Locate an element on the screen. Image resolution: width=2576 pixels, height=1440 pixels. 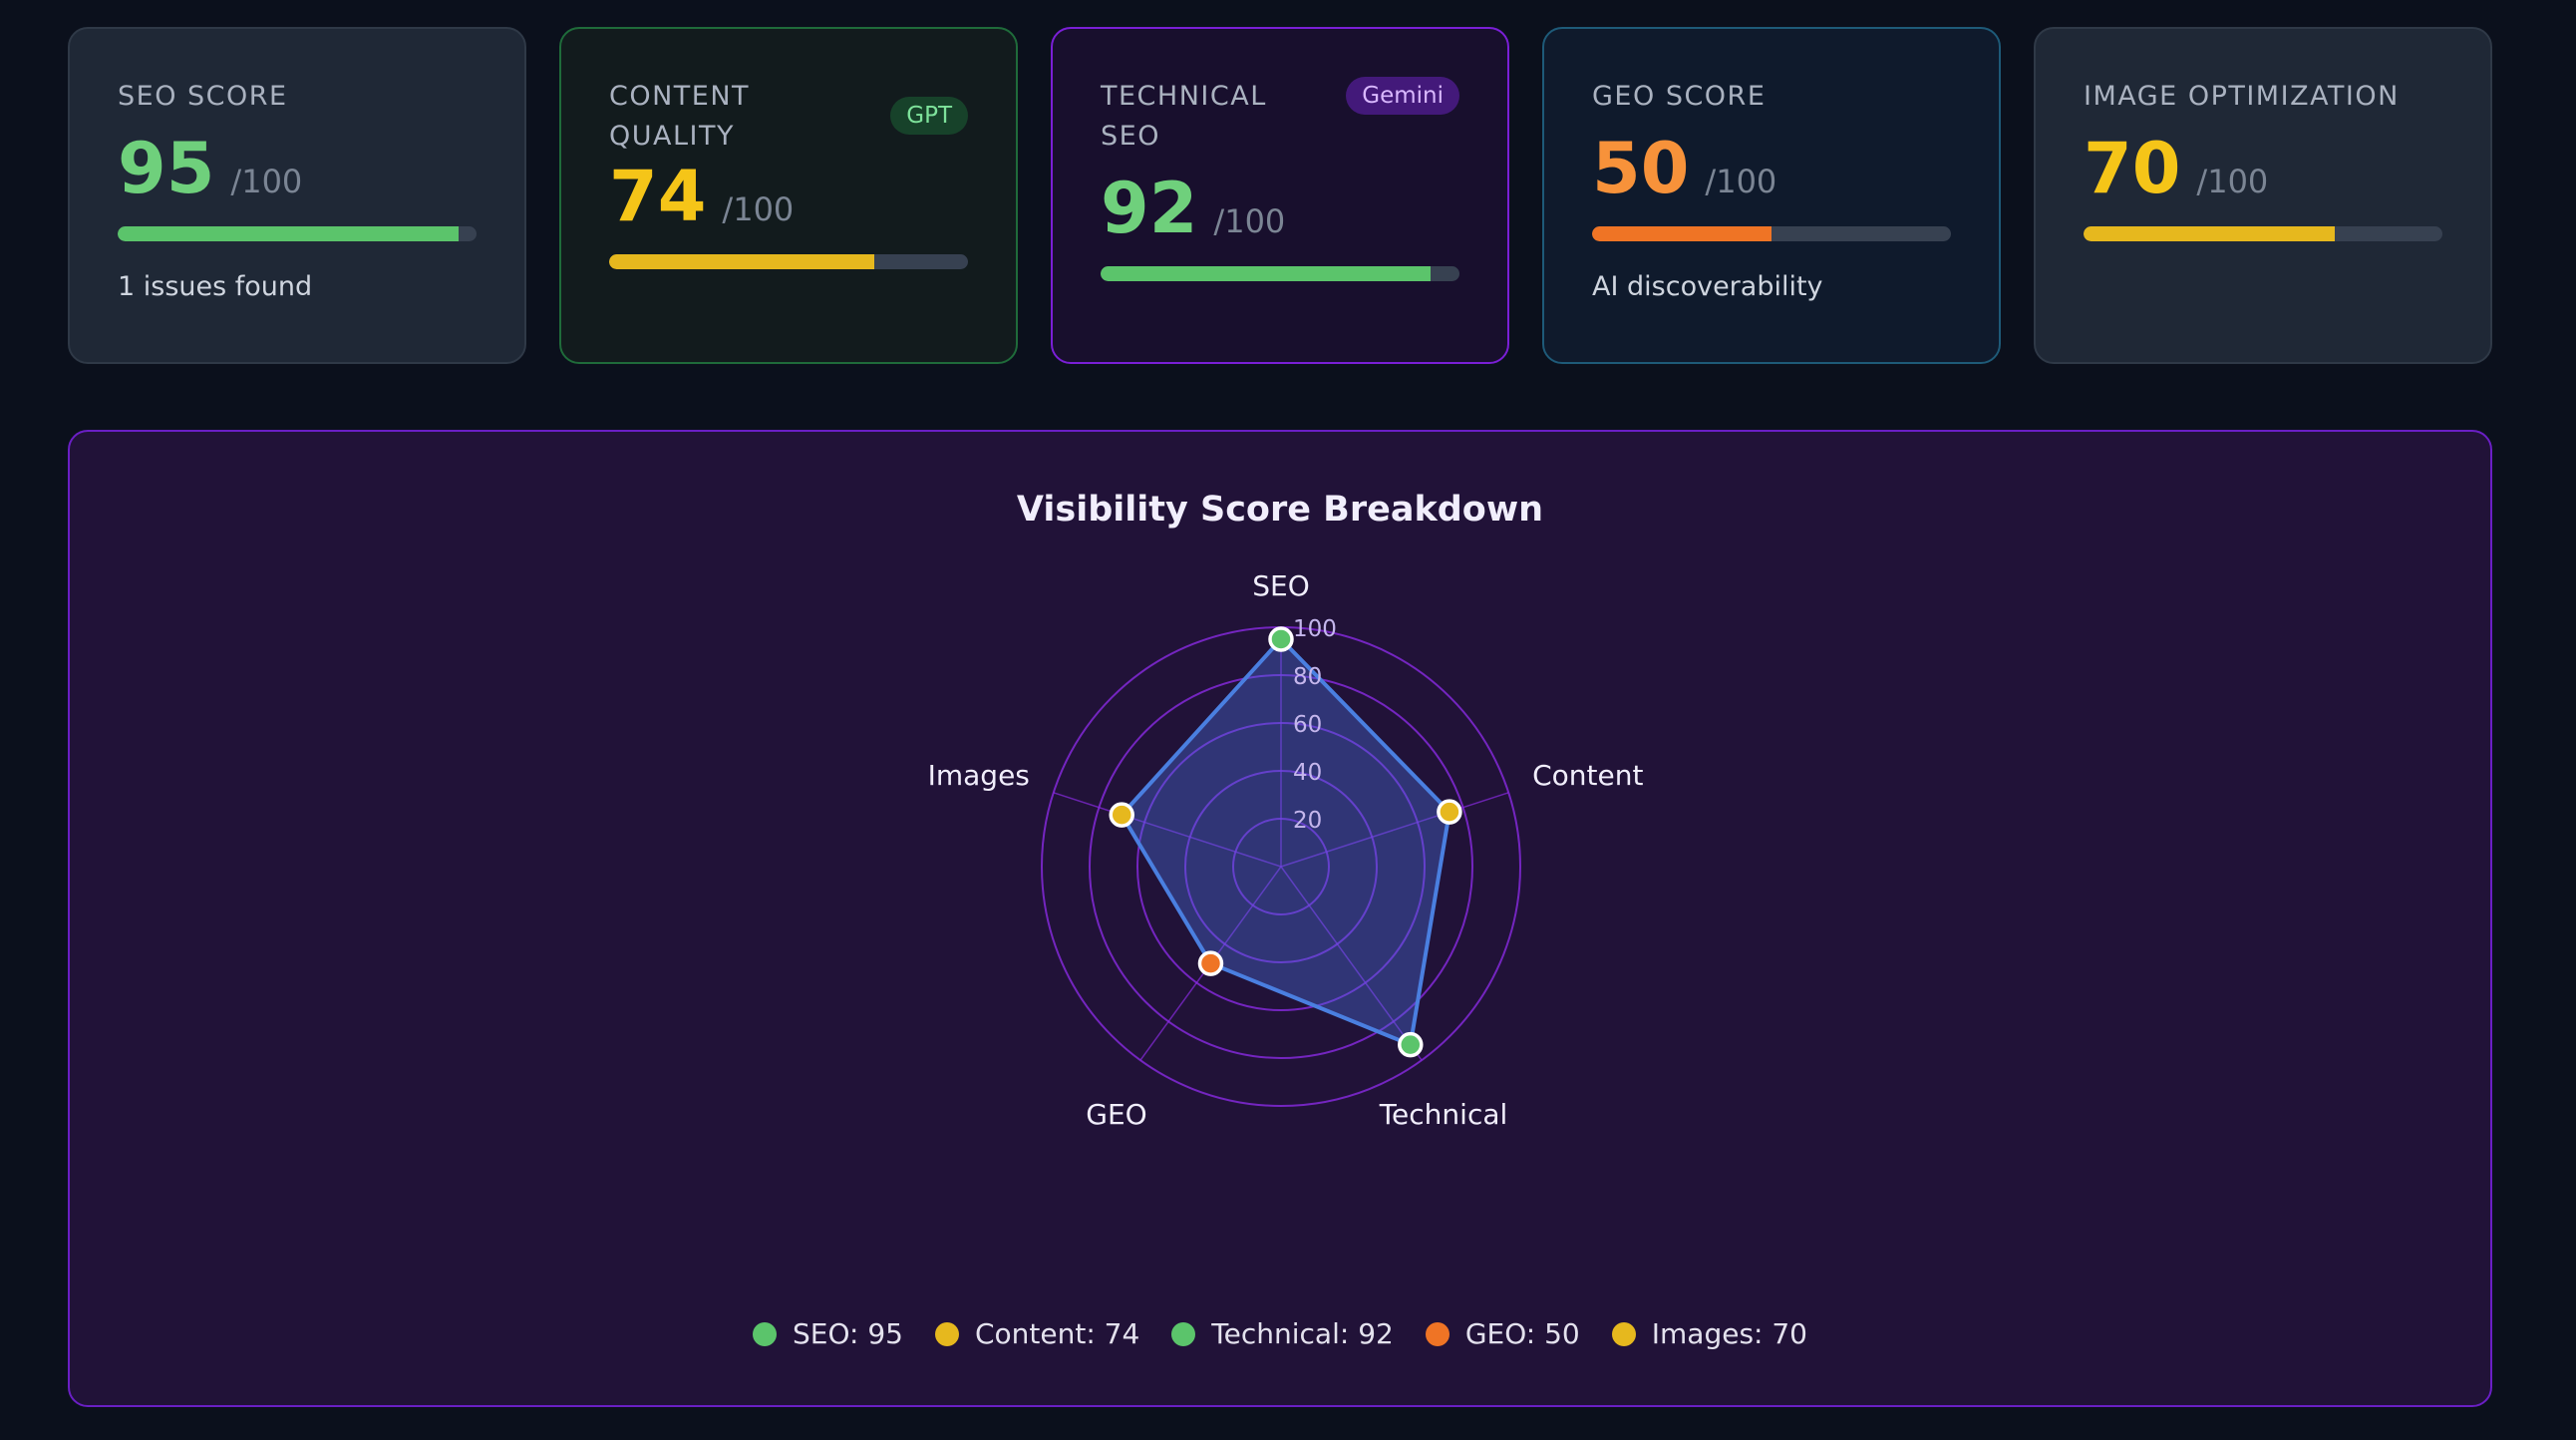
radar-tick-label: 40 is located at coordinates (1307, 773).